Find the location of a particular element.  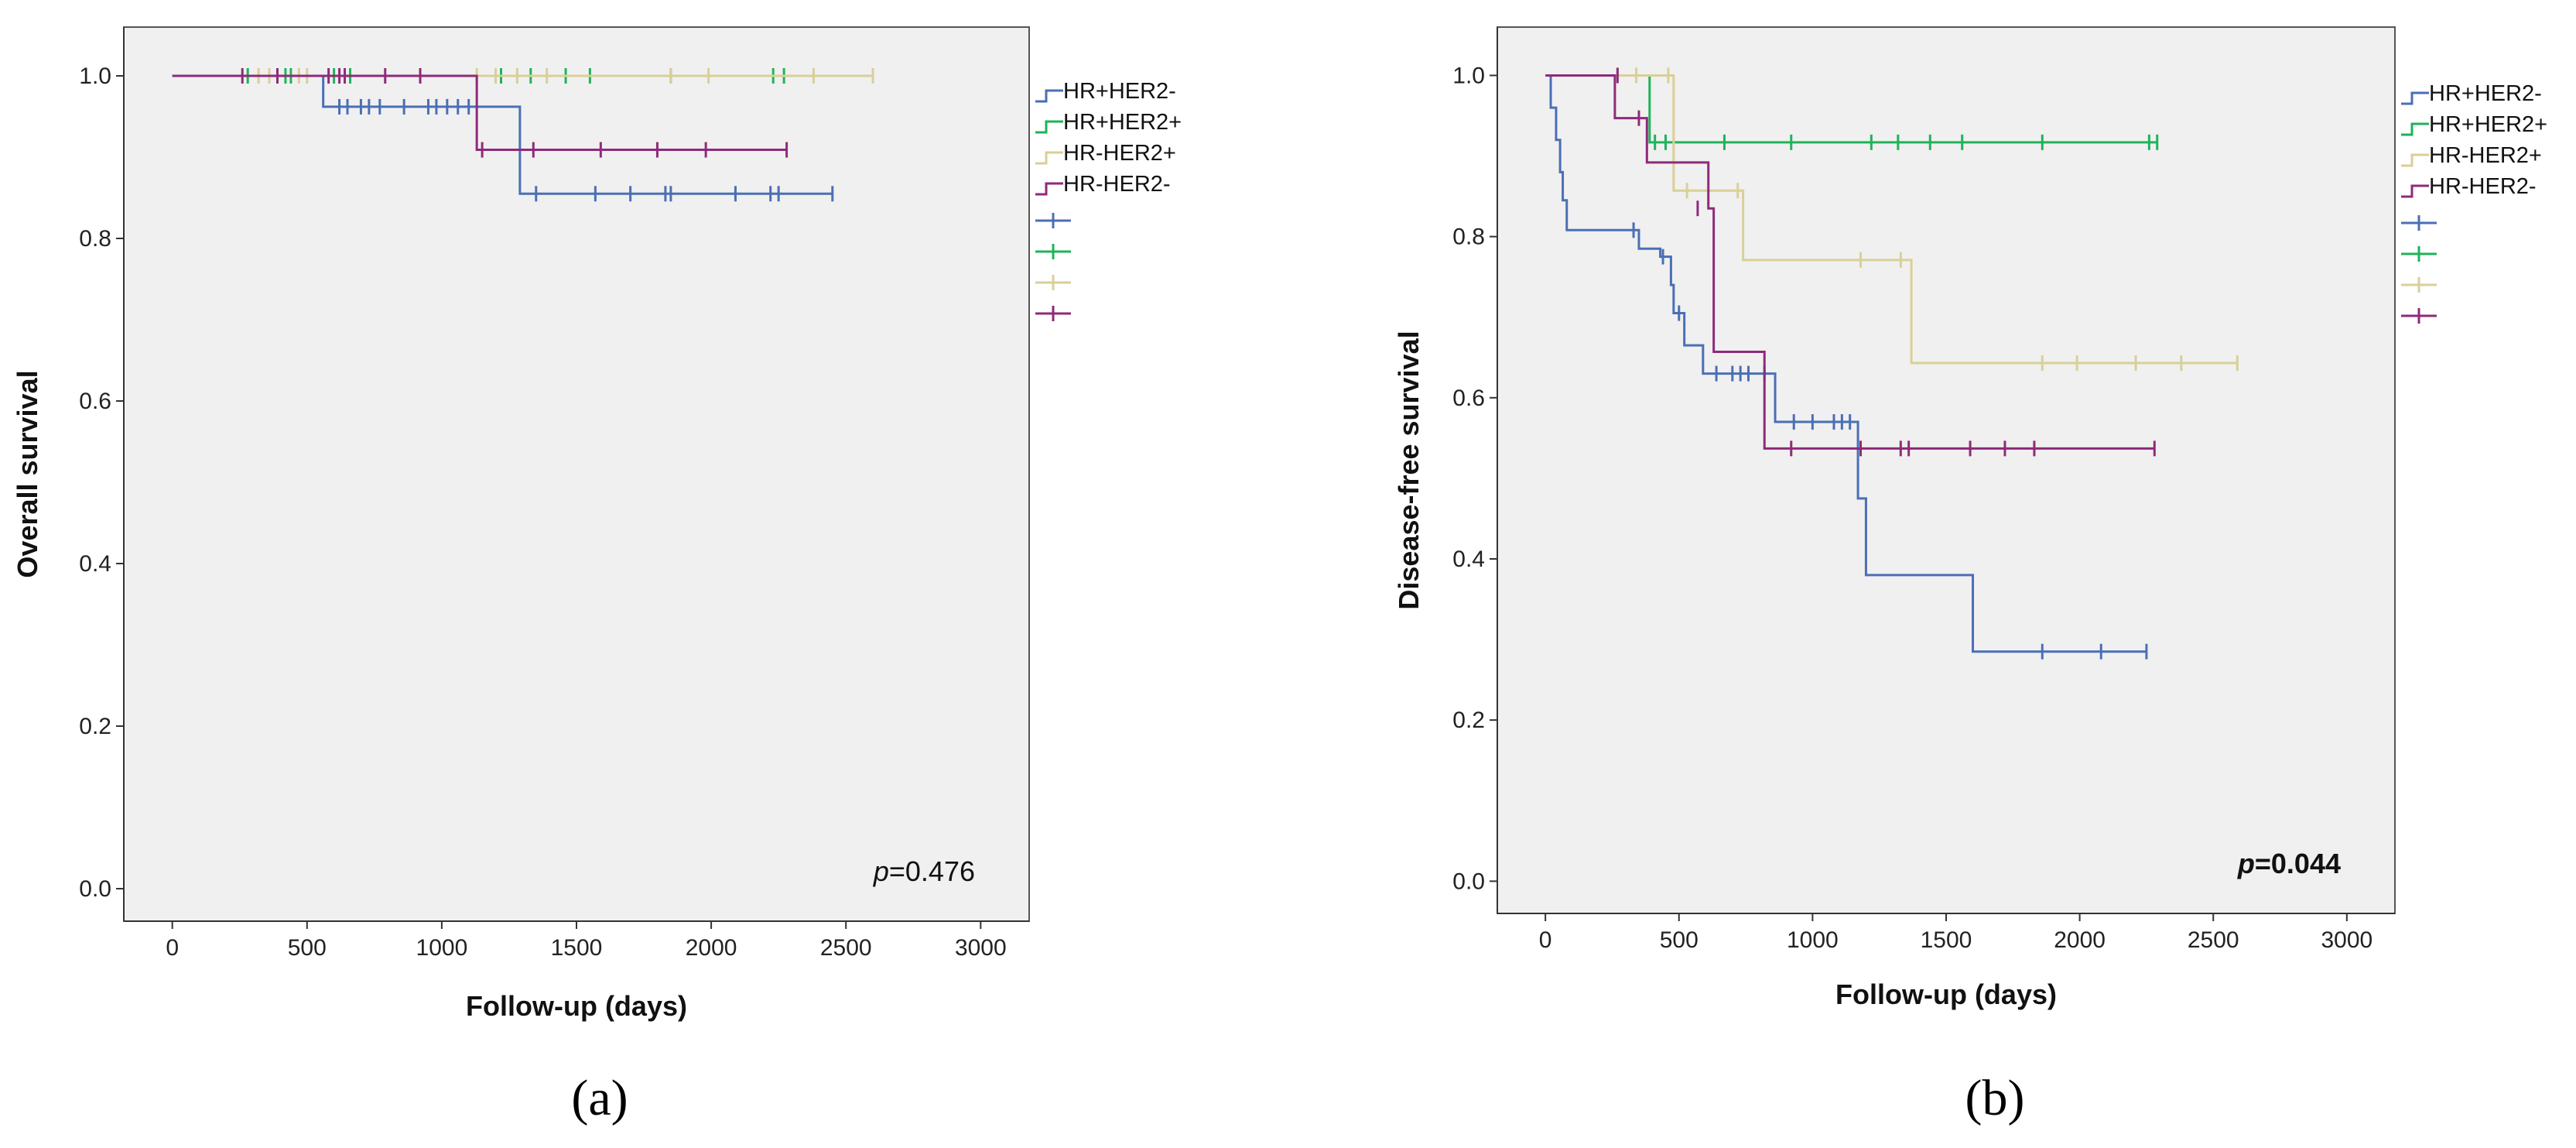

p-value: p=0.044 is located at coordinates (2289, 864).